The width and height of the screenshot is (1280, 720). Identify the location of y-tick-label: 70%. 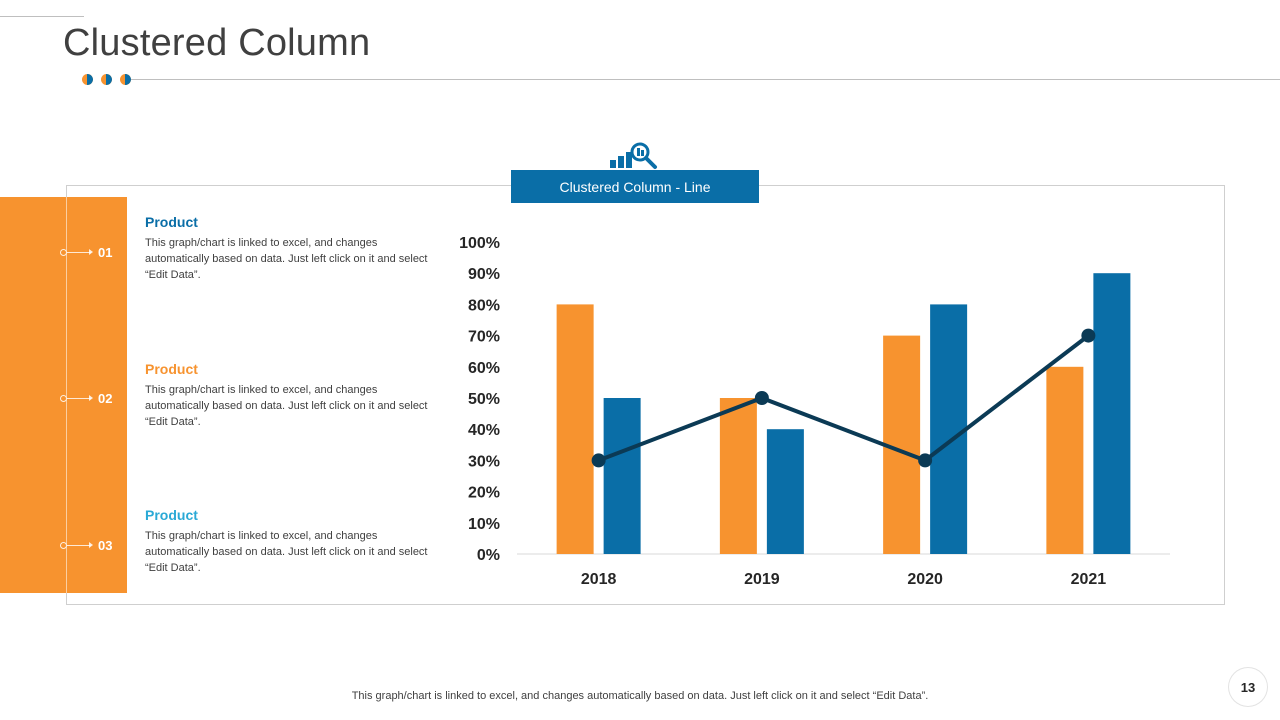
(484, 337).